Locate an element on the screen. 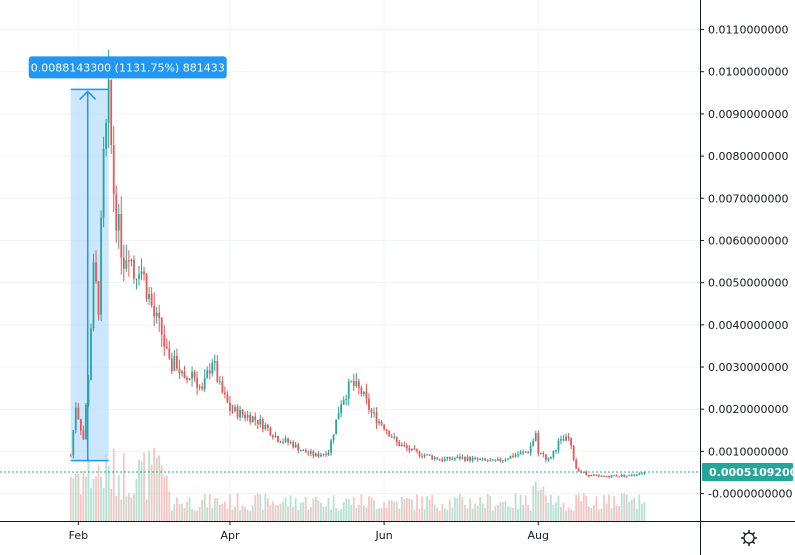 The height and width of the screenshot is (555, 795). measure-tool is located at coordinates (89, 275).